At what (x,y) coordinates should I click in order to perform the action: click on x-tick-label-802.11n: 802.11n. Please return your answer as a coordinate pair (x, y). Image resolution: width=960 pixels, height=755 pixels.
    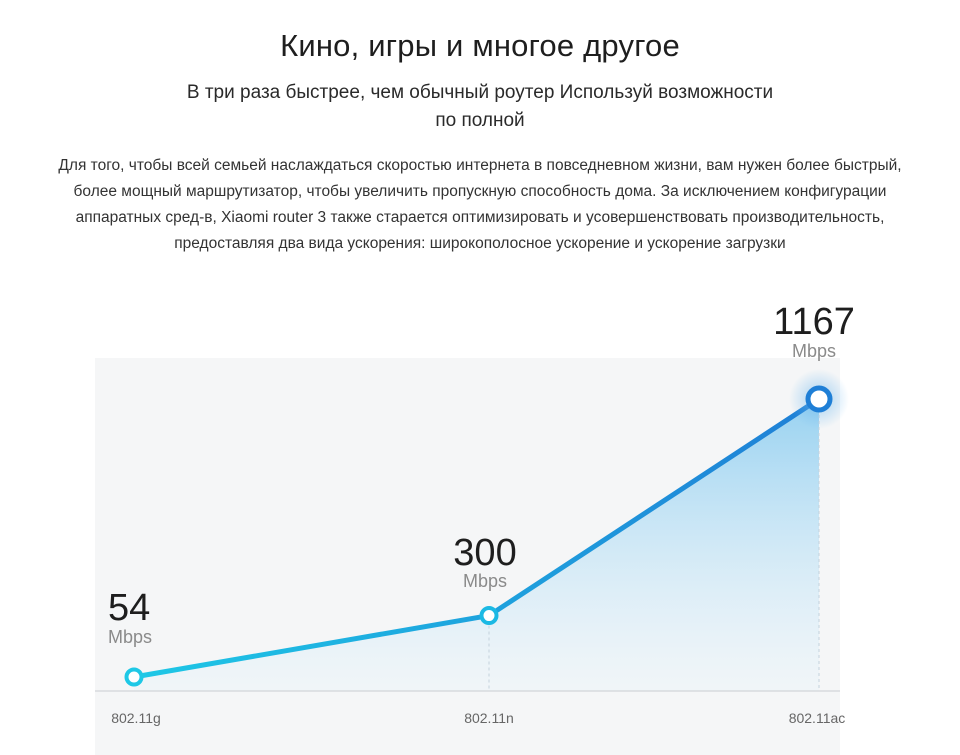
    Looking at the image, I should click on (489, 718).